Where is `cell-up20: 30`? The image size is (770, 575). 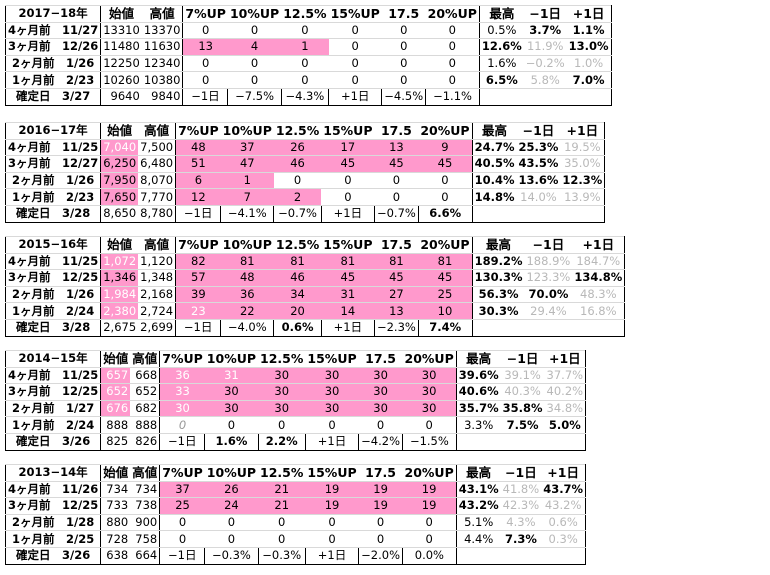
cell-up20: 30 is located at coordinates (429, 408).